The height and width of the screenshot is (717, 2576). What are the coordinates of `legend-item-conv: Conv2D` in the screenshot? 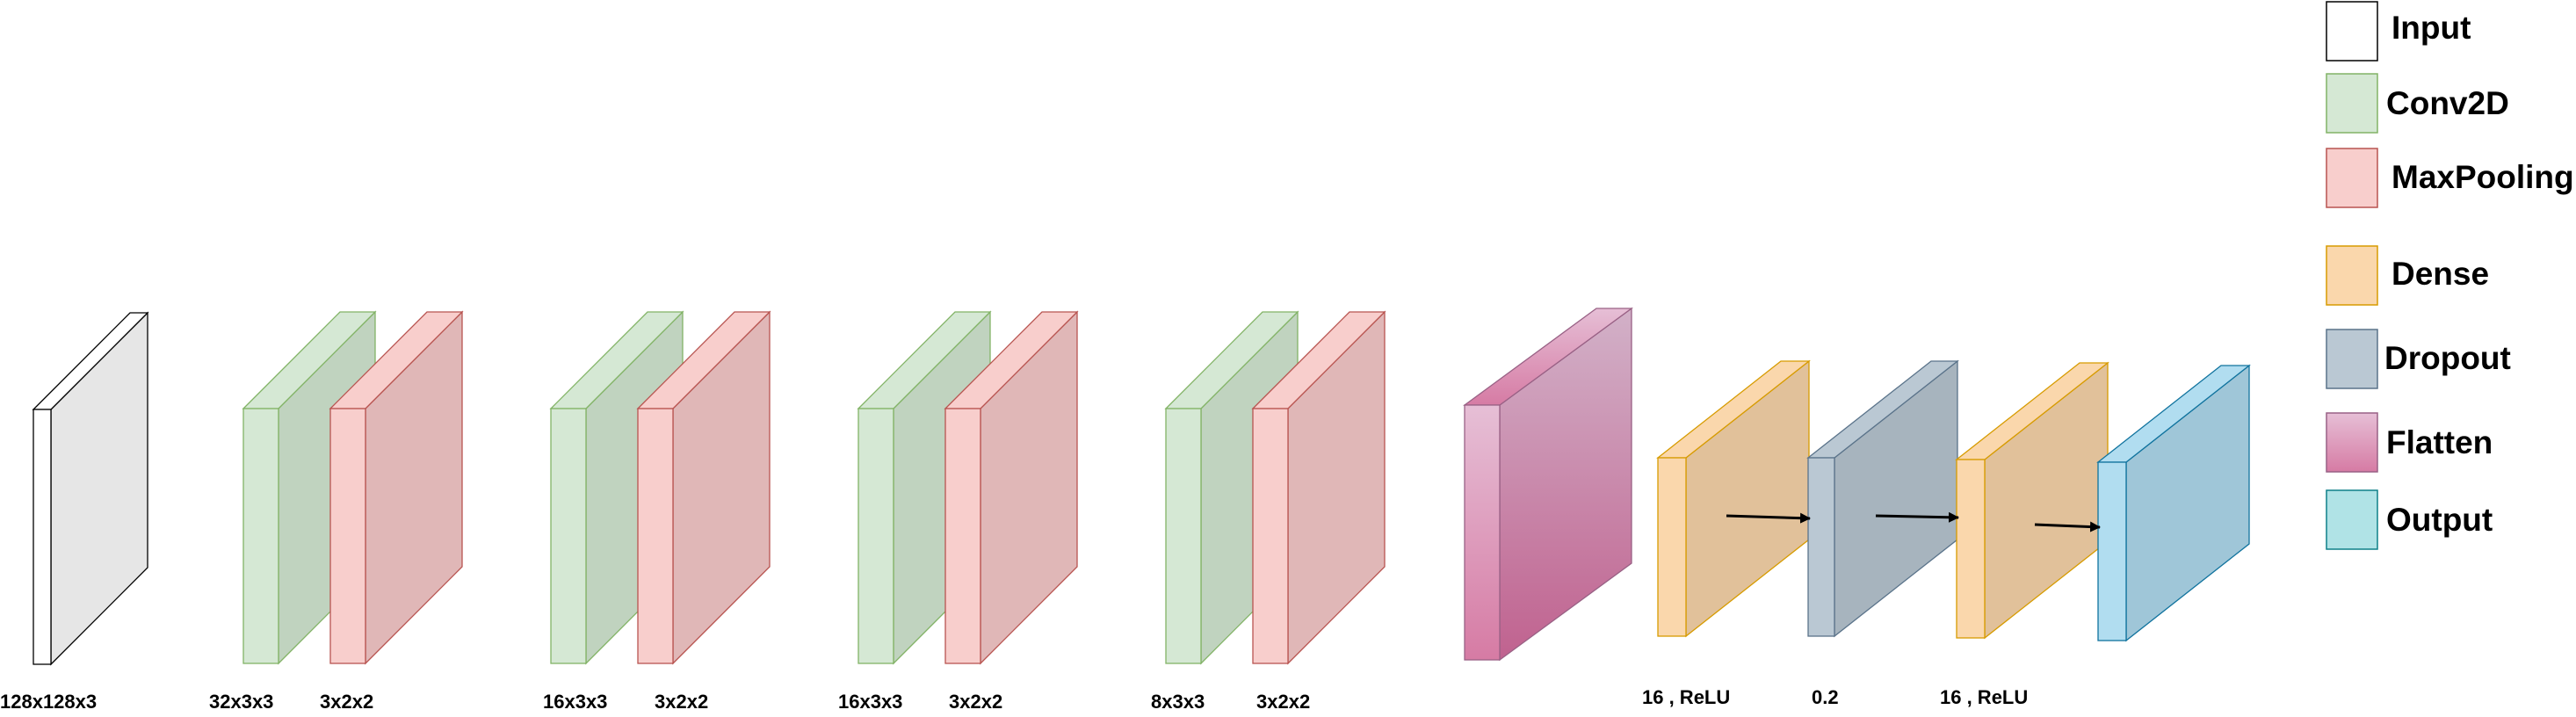 It's located at (2417, 103).